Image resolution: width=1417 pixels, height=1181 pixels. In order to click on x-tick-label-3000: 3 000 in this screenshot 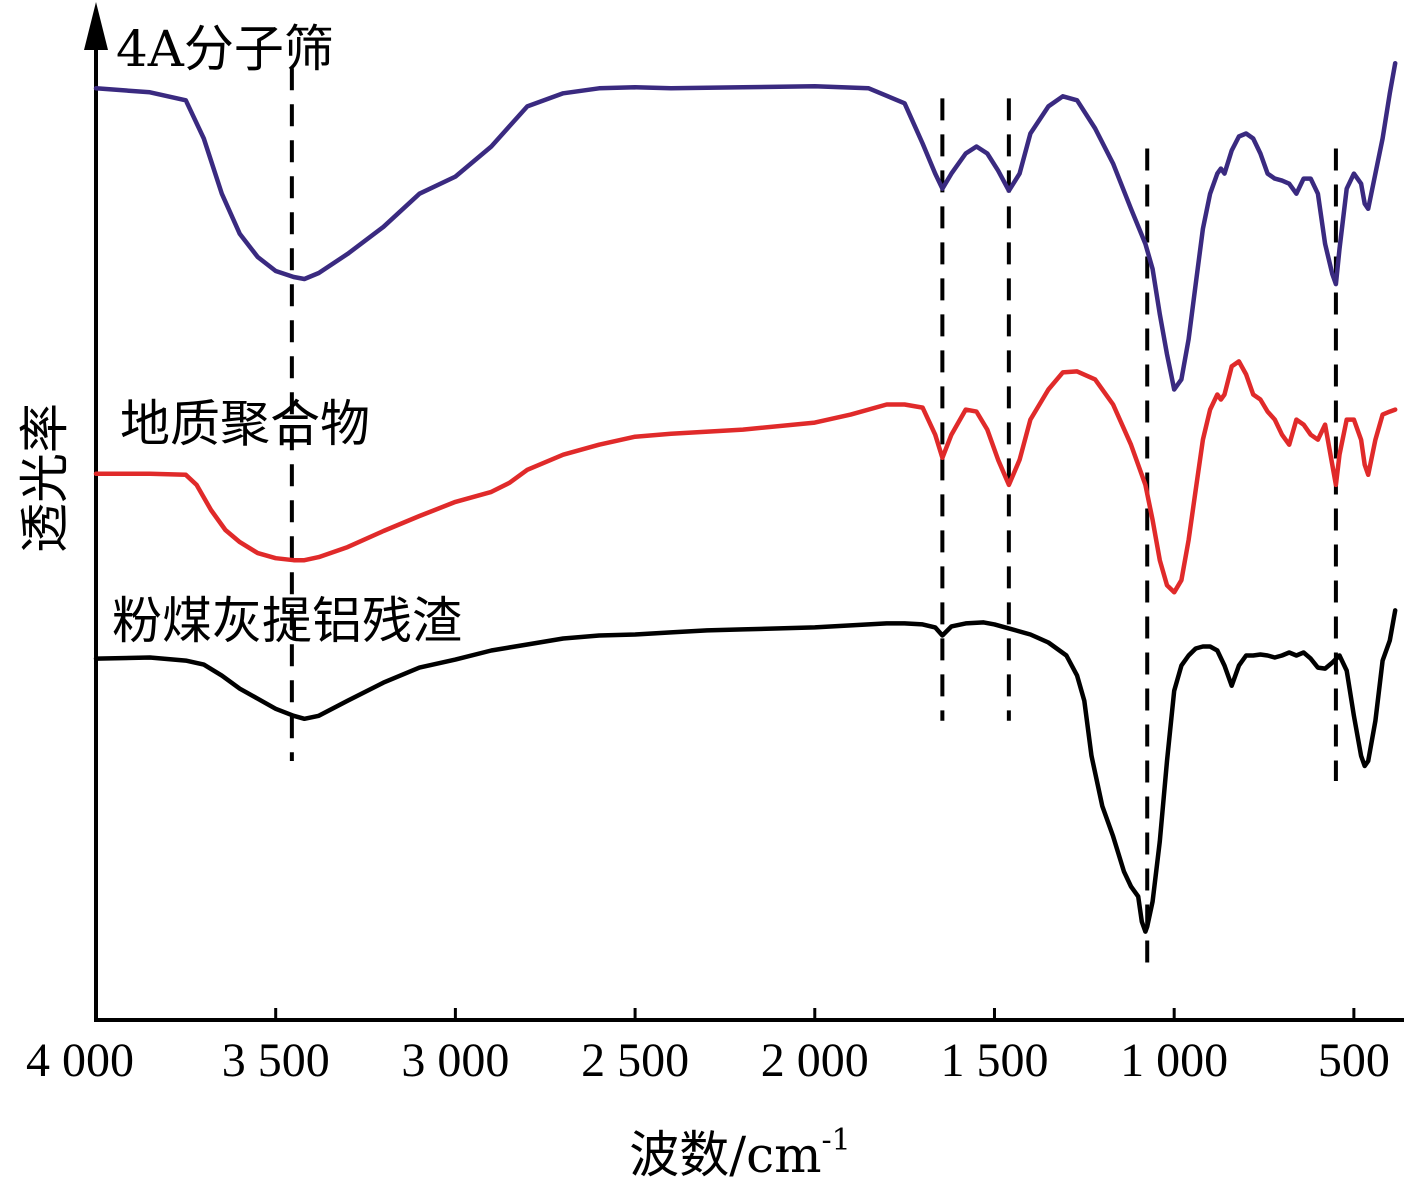, I will do `click(455, 1060)`.